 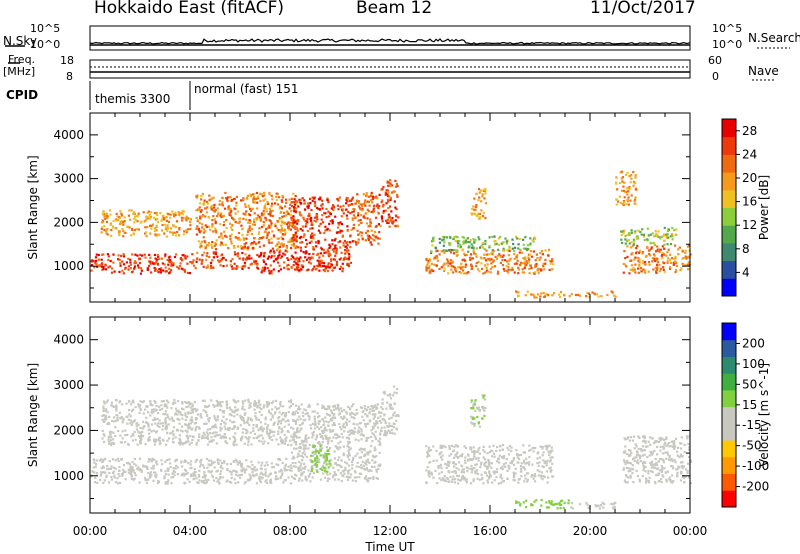 I want to click on power-colorbar-segment, so click(x=729, y=198).